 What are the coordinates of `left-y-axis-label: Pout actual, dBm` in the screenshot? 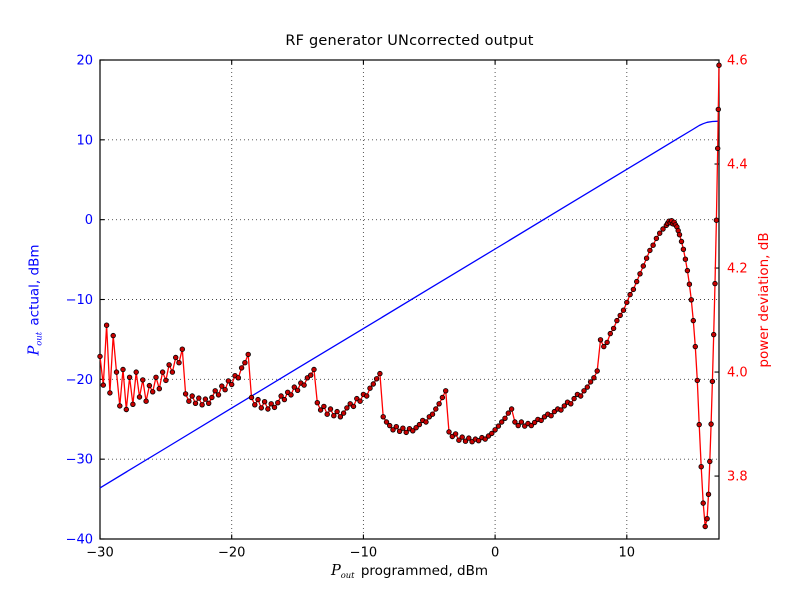 It's located at (34, 299).